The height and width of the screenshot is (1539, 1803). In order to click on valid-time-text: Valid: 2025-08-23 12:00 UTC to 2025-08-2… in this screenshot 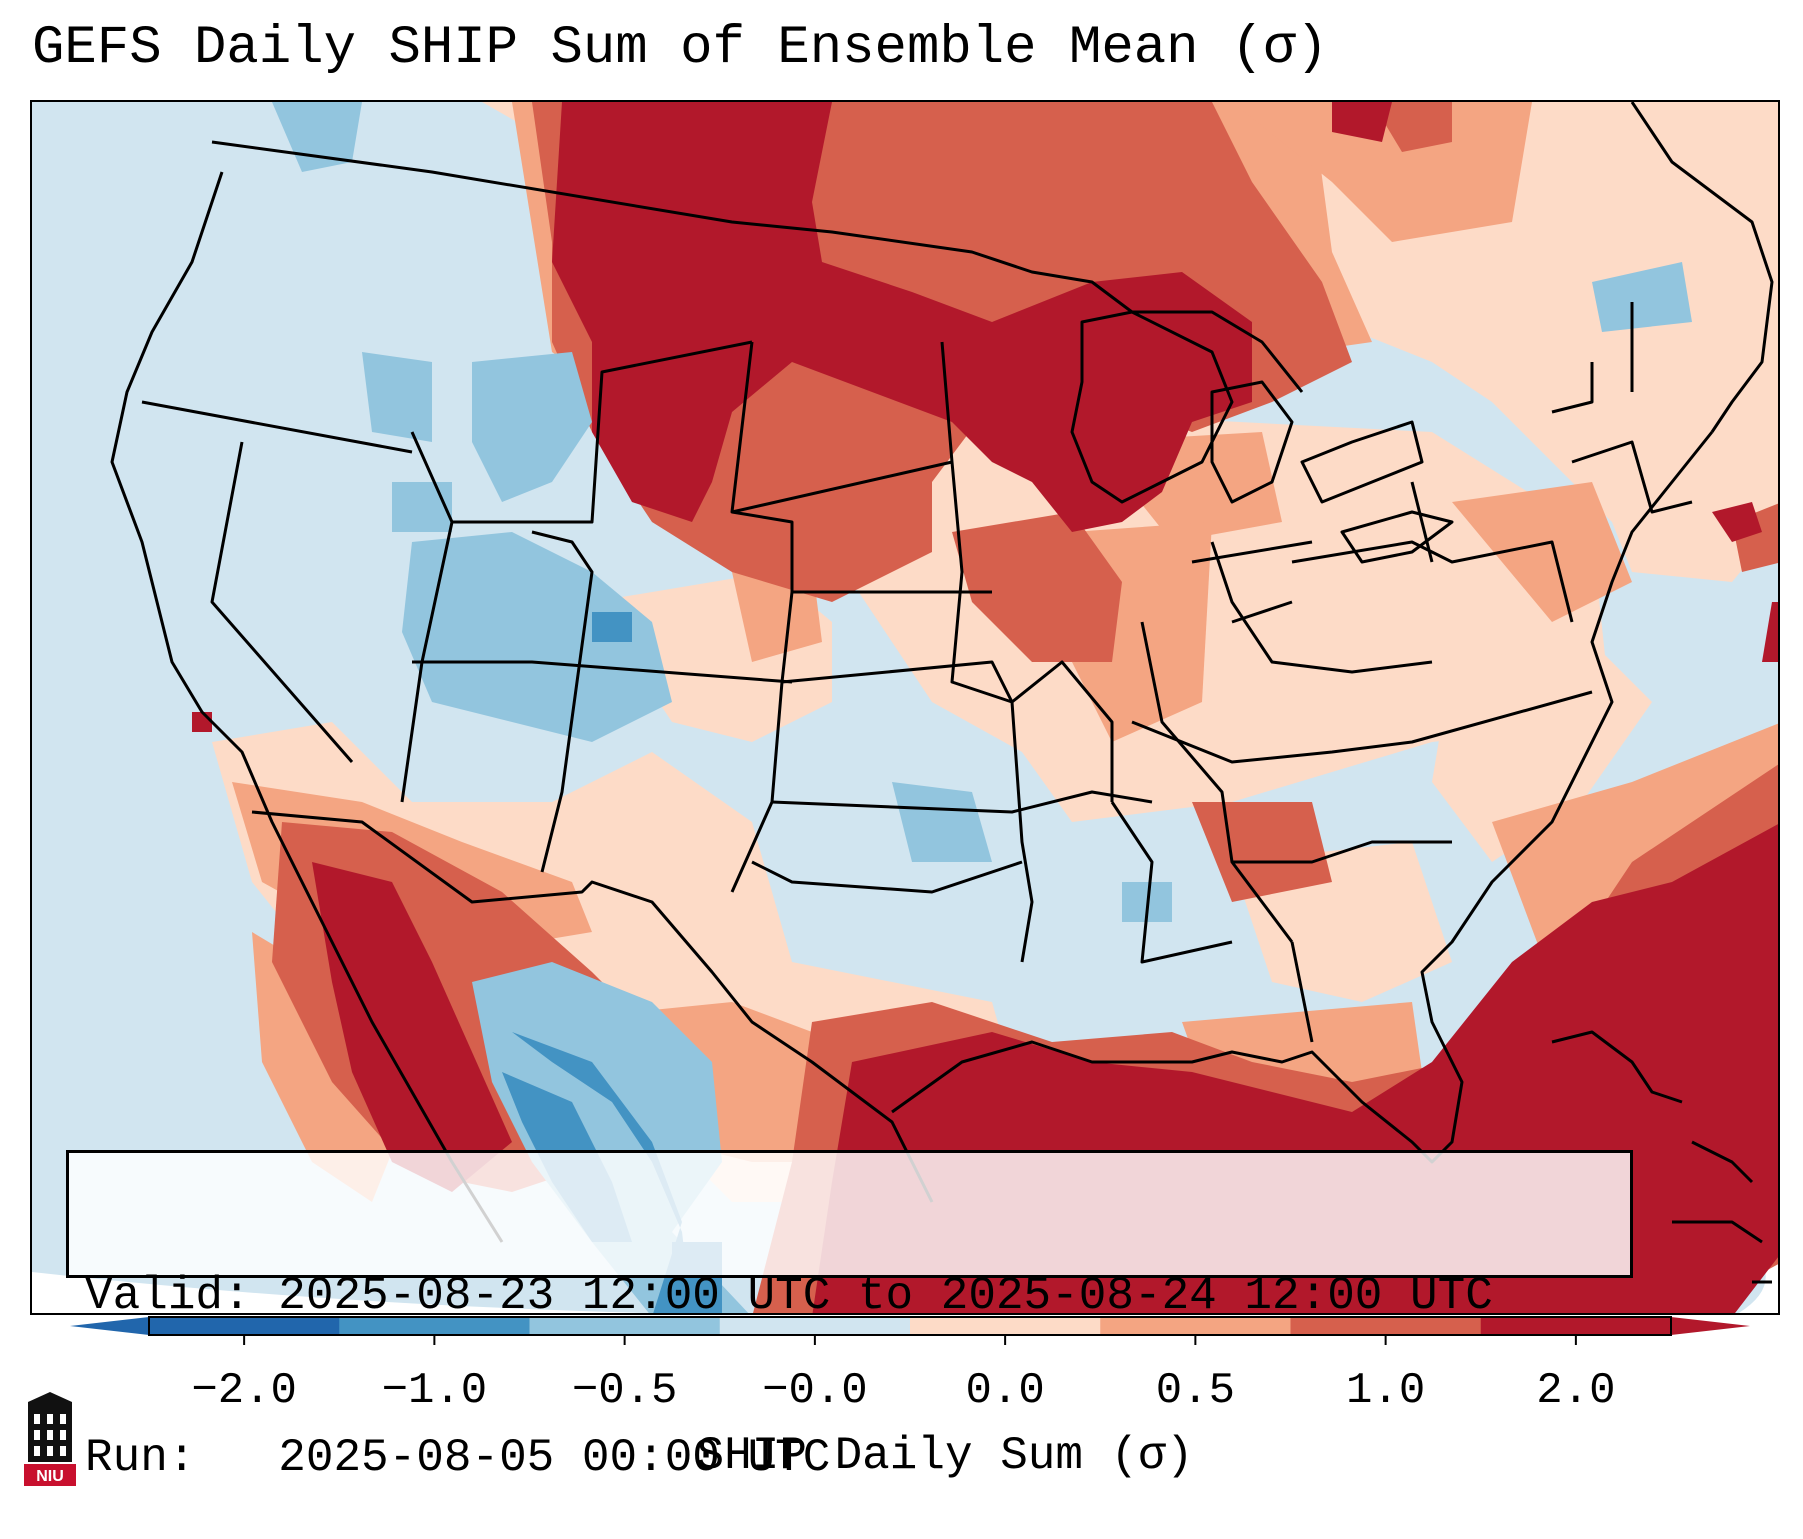, I will do `click(789, 1296)`.